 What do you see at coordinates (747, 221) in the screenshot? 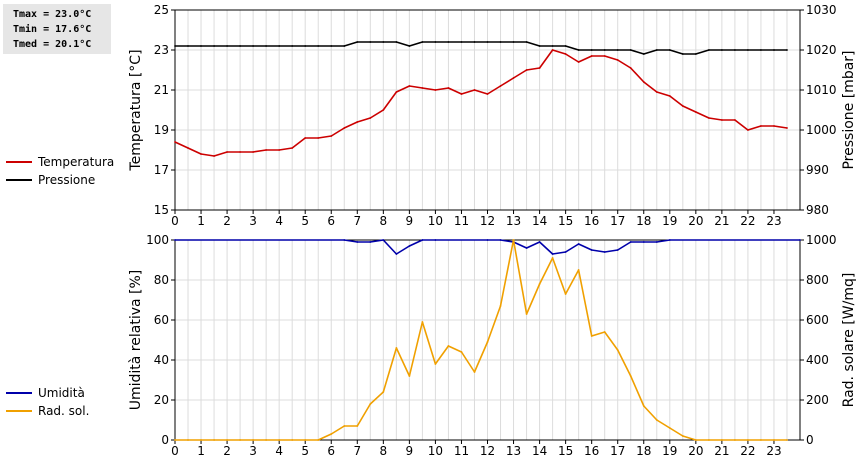
I see `x-tick-label: 22` at bounding box center [747, 221].